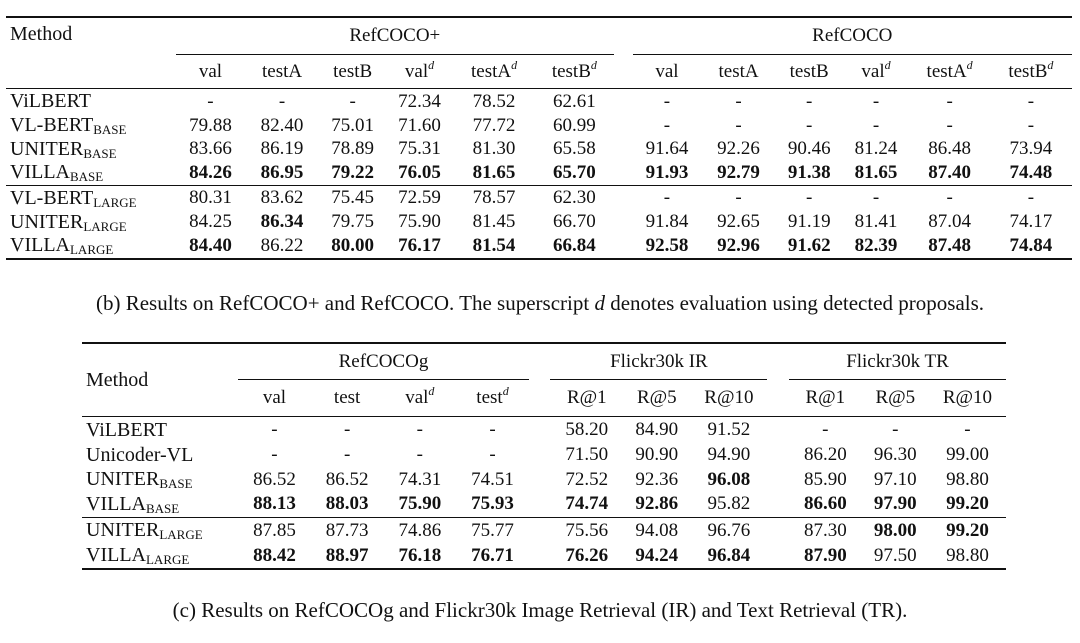  Describe the element at coordinates (494, 247) in the screenshot. I see `table-cell: 81.54` at that location.